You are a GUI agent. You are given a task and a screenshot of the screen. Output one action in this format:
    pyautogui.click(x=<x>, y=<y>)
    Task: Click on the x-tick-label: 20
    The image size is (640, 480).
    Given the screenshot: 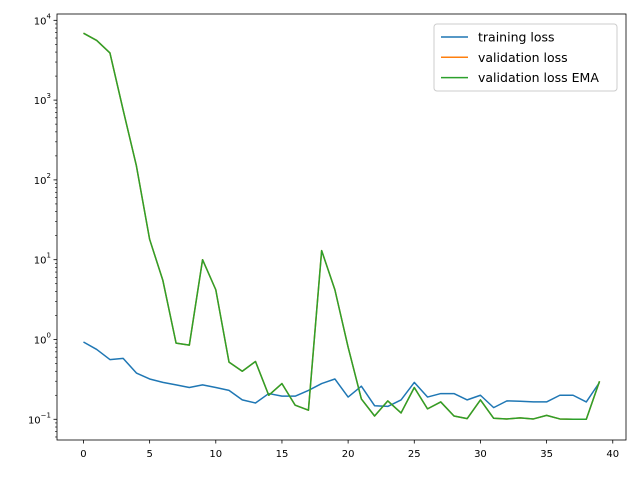 What is the action you would take?
    pyautogui.click(x=348, y=454)
    